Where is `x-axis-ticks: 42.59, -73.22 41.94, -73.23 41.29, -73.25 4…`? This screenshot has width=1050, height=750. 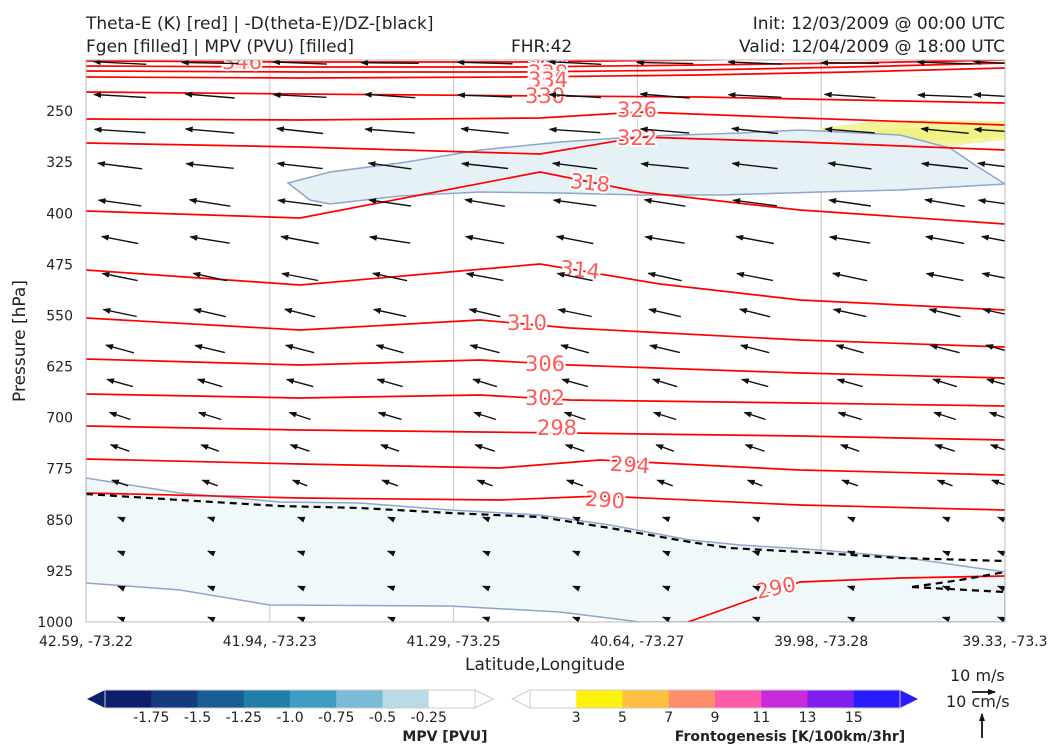 x-axis-ticks: 42.59, -73.22 41.94, -73.23 41.29, -73.25 4… is located at coordinates (543, 642).